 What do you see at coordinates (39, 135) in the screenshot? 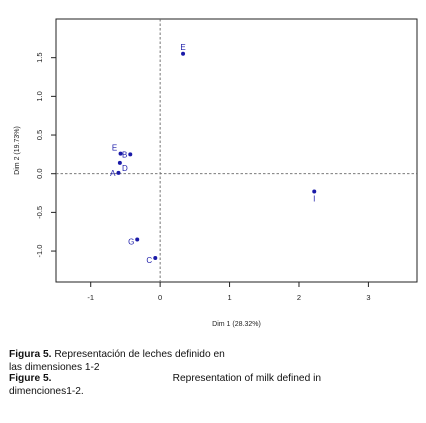
I see `y-tick-label: 0.5` at bounding box center [39, 135].